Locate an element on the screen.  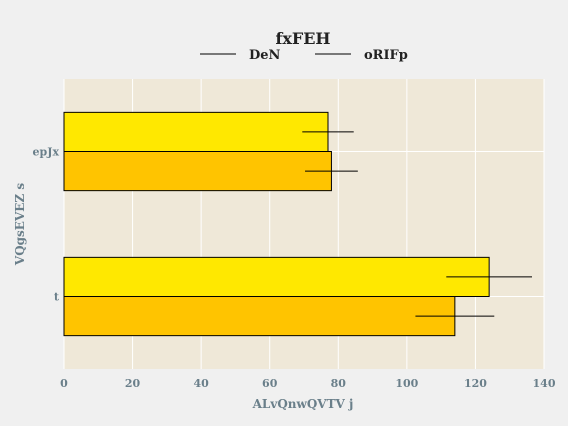
bar-DeN-t is located at coordinates (276, 277).